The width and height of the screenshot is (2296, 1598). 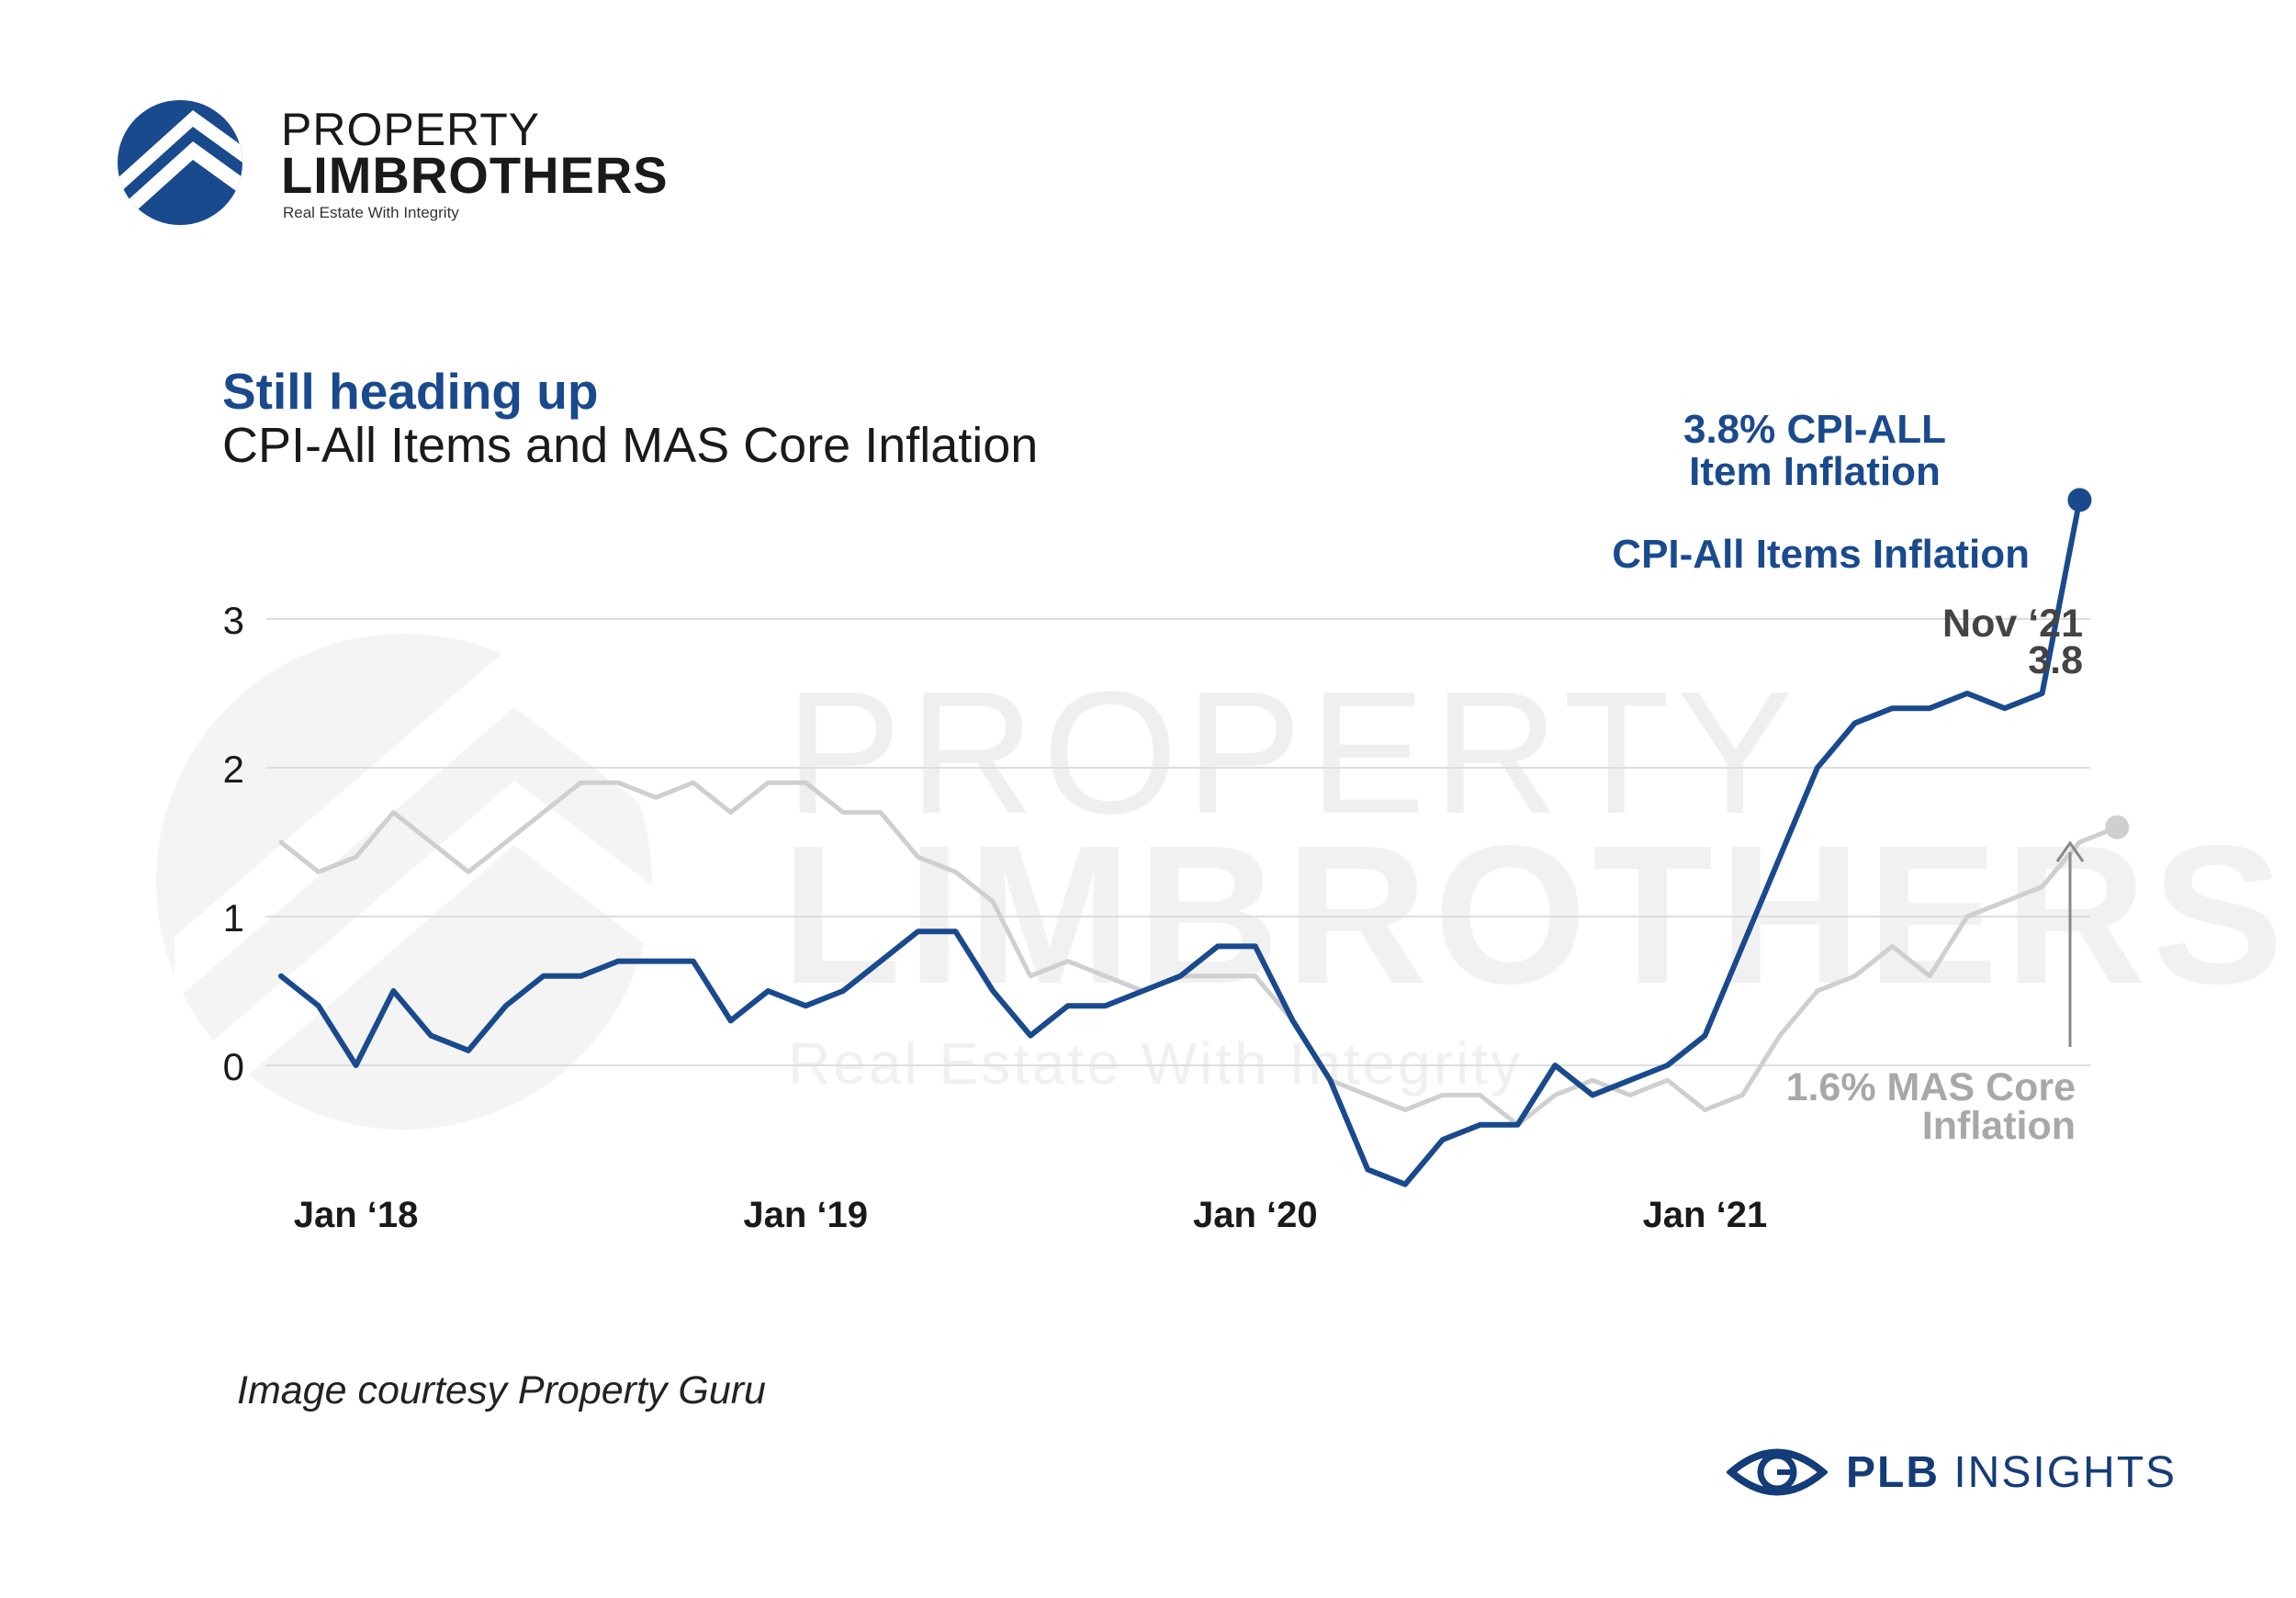 What do you see at coordinates (180, 162) in the screenshot?
I see `roof-chevron-logo-icon` at bounding box center [180, 162].